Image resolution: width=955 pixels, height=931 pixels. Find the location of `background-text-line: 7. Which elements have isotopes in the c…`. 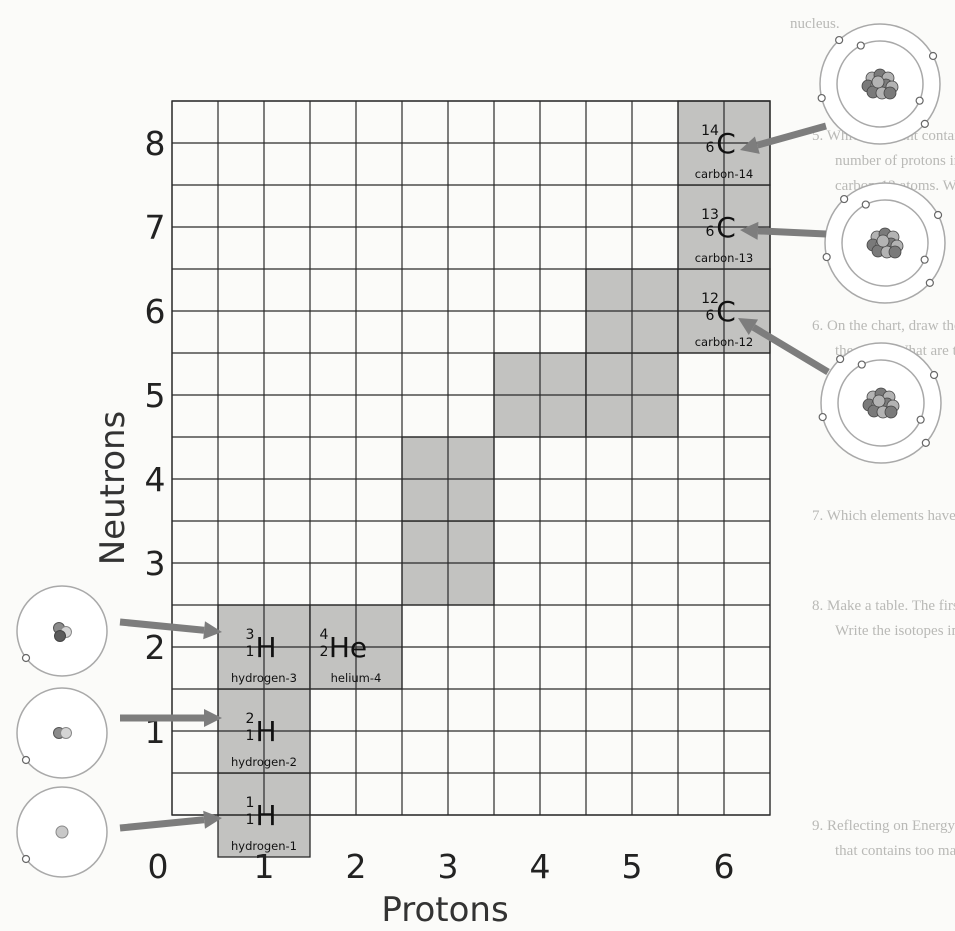

background-text-line: 7. Which elements have isotopes in the c… is located at coordinates (883, 516).